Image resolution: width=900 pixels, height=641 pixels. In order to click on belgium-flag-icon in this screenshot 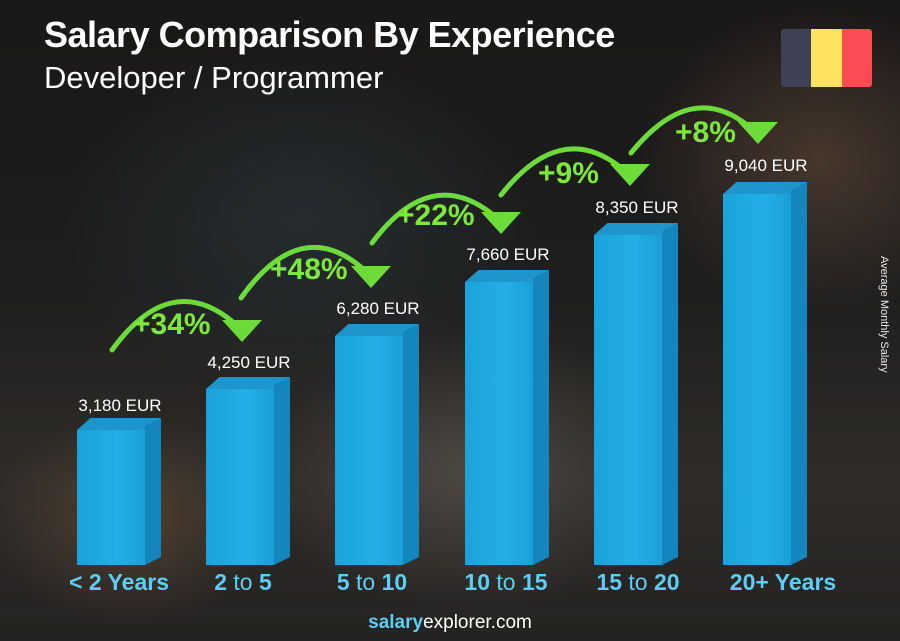, I will do `click(826, 58)`.